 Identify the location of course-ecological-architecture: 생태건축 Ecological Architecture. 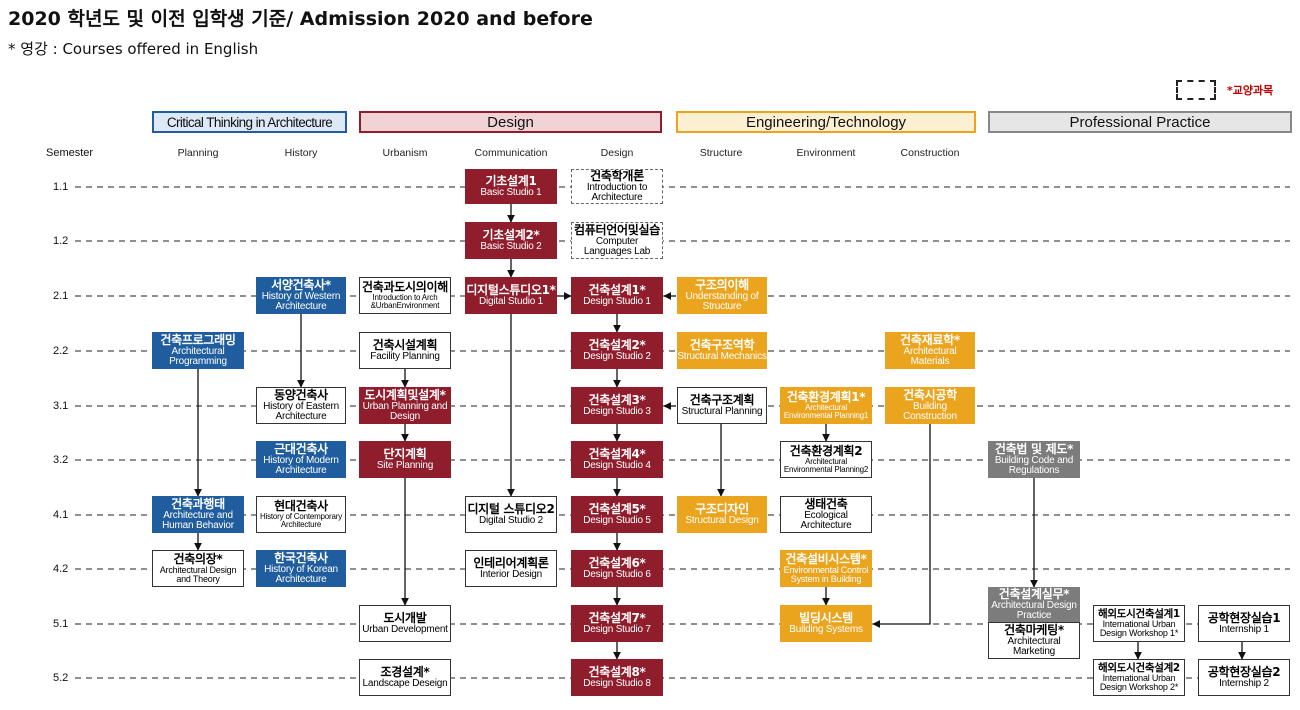
(826, 514).